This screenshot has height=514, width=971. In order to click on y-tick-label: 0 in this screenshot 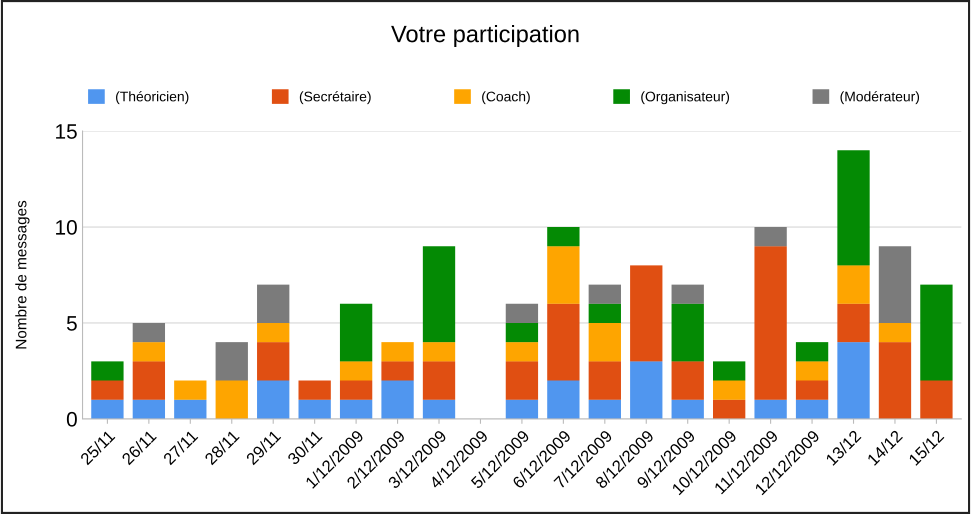, I will do `click(71, 419)`.